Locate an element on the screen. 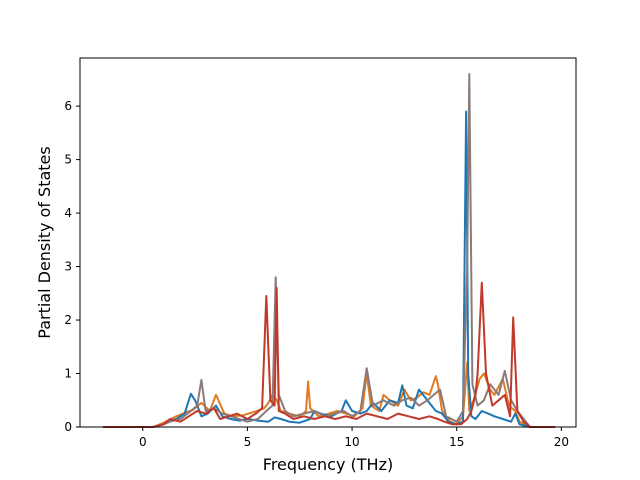 This screenshot has height=480, width=640. y-tick-label: 1 is located at coordinates (68, 374).